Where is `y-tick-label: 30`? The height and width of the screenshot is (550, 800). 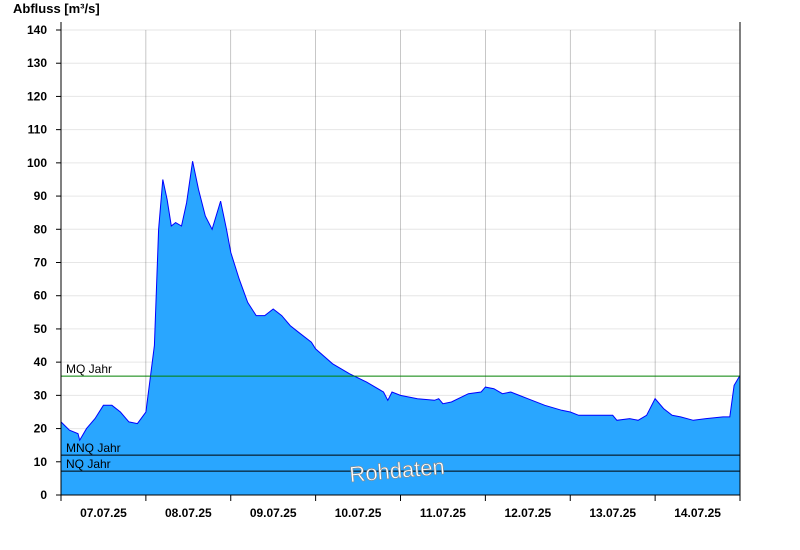
y-tick-label: 30 is located at coordinates (41, 395).